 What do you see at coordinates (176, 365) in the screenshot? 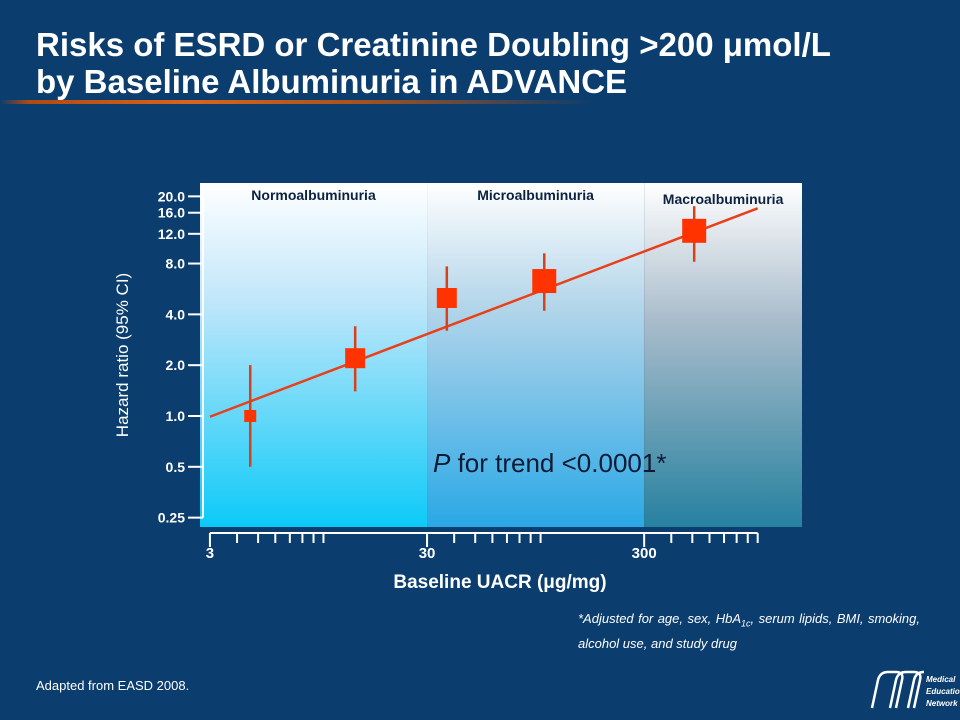
I see `y-tick-label: 2.0` at bounding box center [176, 365].